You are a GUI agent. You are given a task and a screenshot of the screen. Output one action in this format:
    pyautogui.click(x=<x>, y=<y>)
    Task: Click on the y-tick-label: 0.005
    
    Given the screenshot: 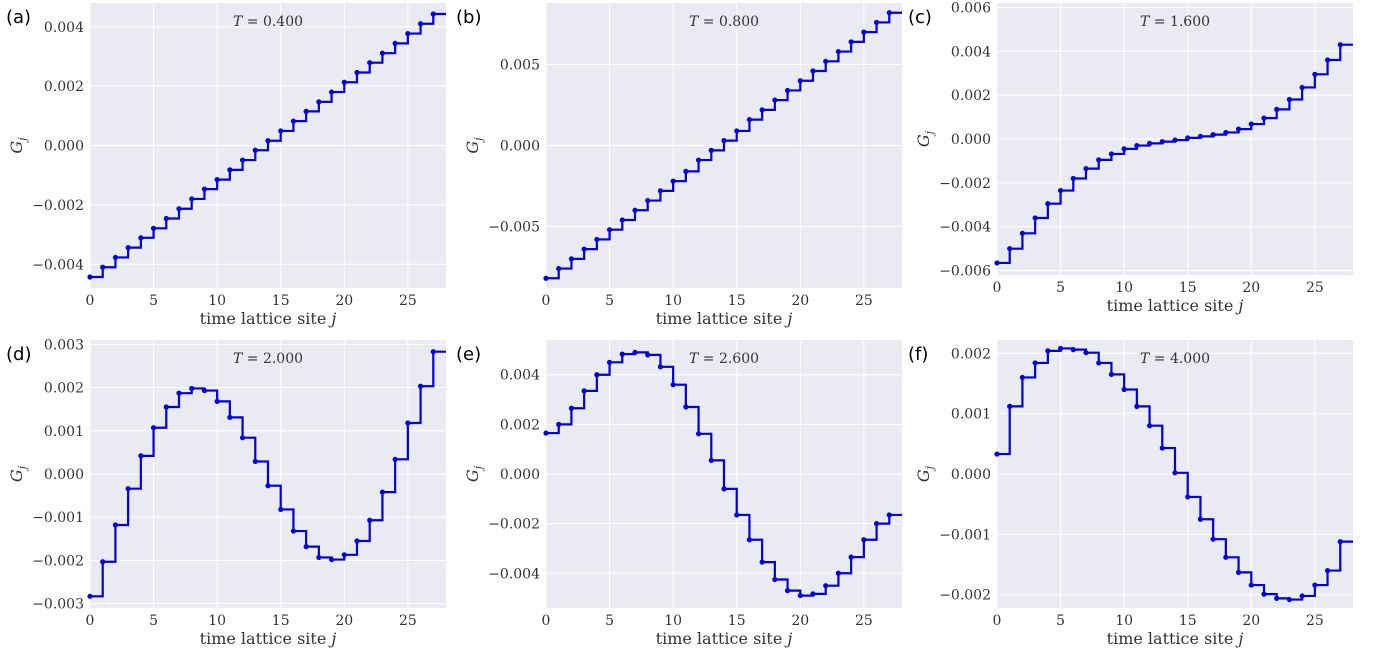 What is the action you would take?
    pyautogui.click(x=520, y=66)
    